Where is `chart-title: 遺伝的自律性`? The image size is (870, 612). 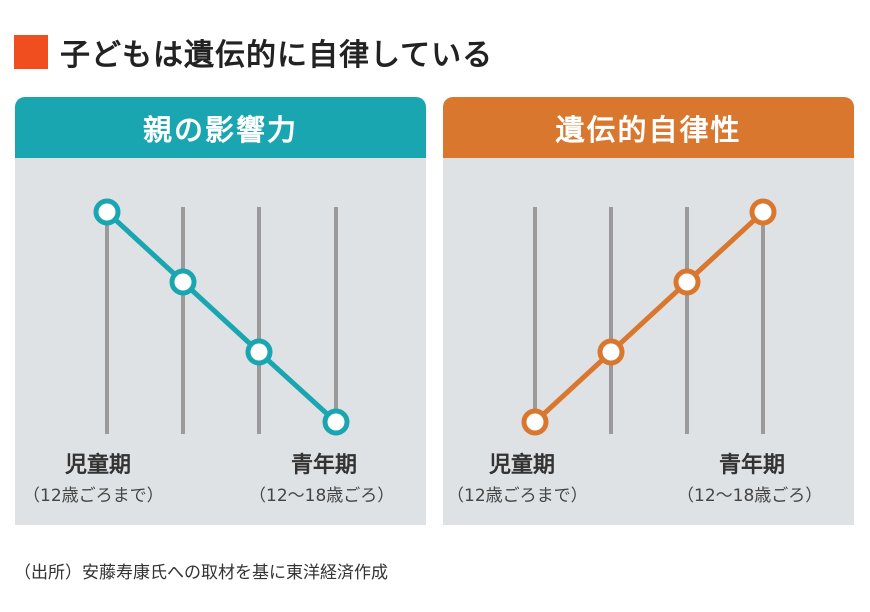 chart-title: 遺伝的自律性 is located at coordinates (648, 127).